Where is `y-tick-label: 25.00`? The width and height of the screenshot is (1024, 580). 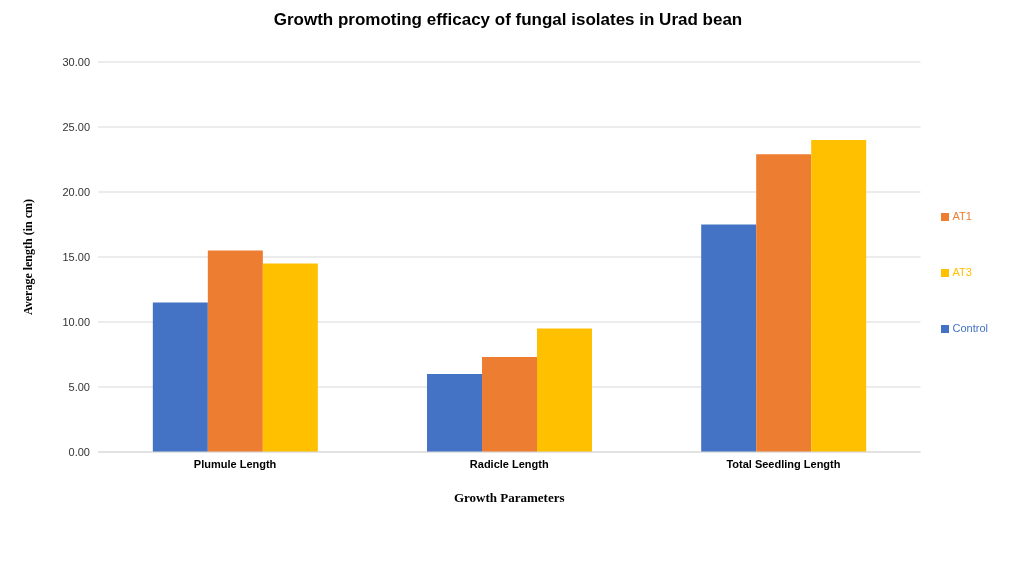 y-tick-label: 25.00 is located at coordinates (76, 126).